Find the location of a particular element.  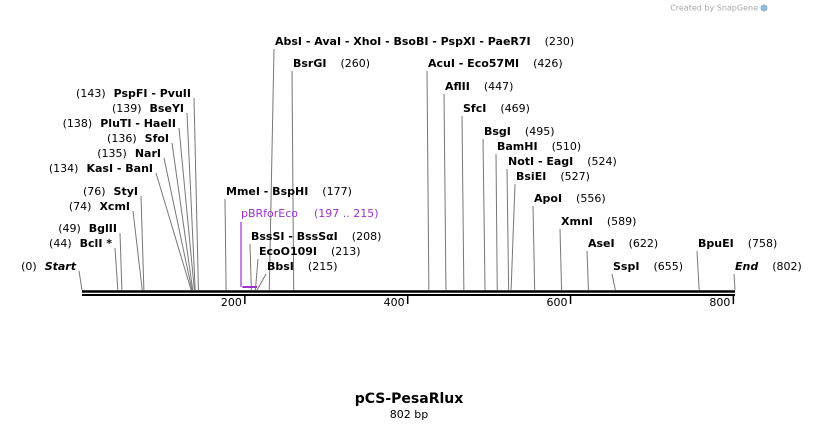

site-position: (213) is located at coordinates (346, 251).